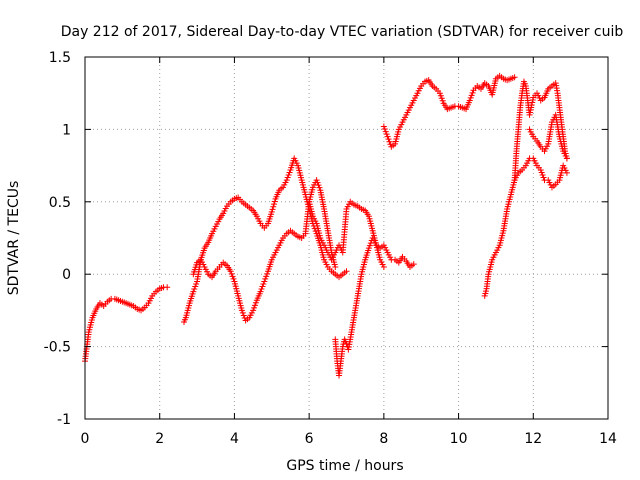  I want to click on x-axis-label: GPS time / hours, so click(344, 466).